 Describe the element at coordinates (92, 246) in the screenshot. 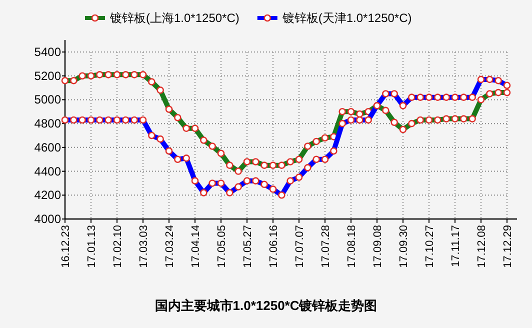

I see `x-tick-label: 17.01.13` at that location.